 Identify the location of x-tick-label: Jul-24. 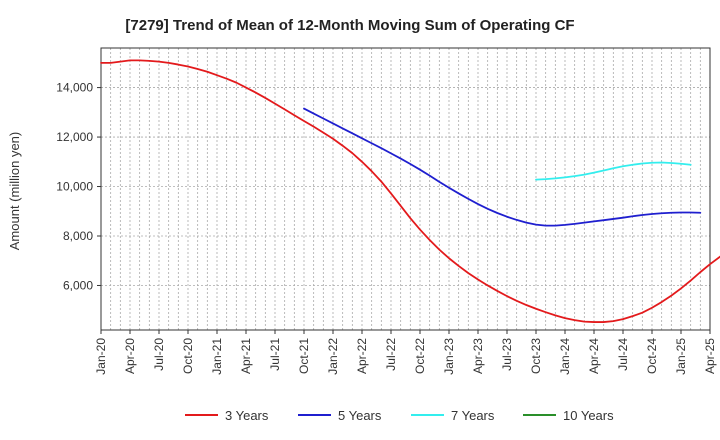
(623, 354).